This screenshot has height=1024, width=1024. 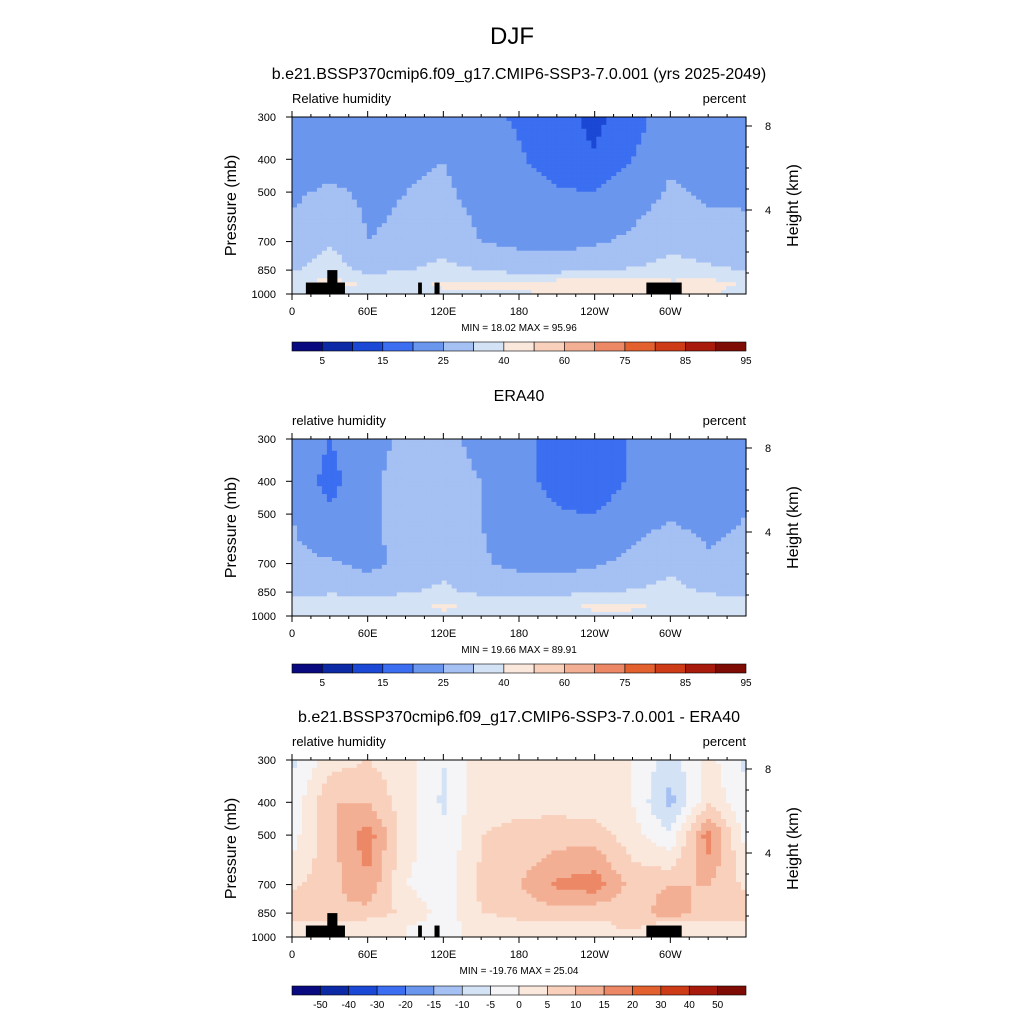 What do you see at coordinates (594, 312) in the screenshot?
I see `x-tick-label: 120W` at bounding box center [594, 312].